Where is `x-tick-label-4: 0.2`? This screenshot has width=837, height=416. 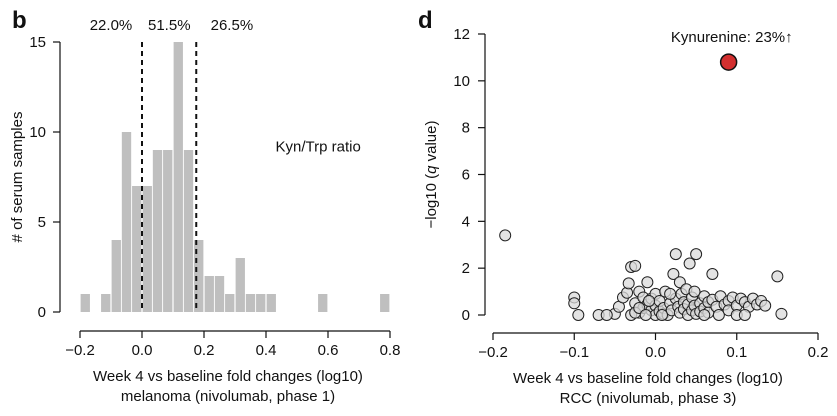
x-tick-label-4: 0.2 is located at coordinates (818, 352).